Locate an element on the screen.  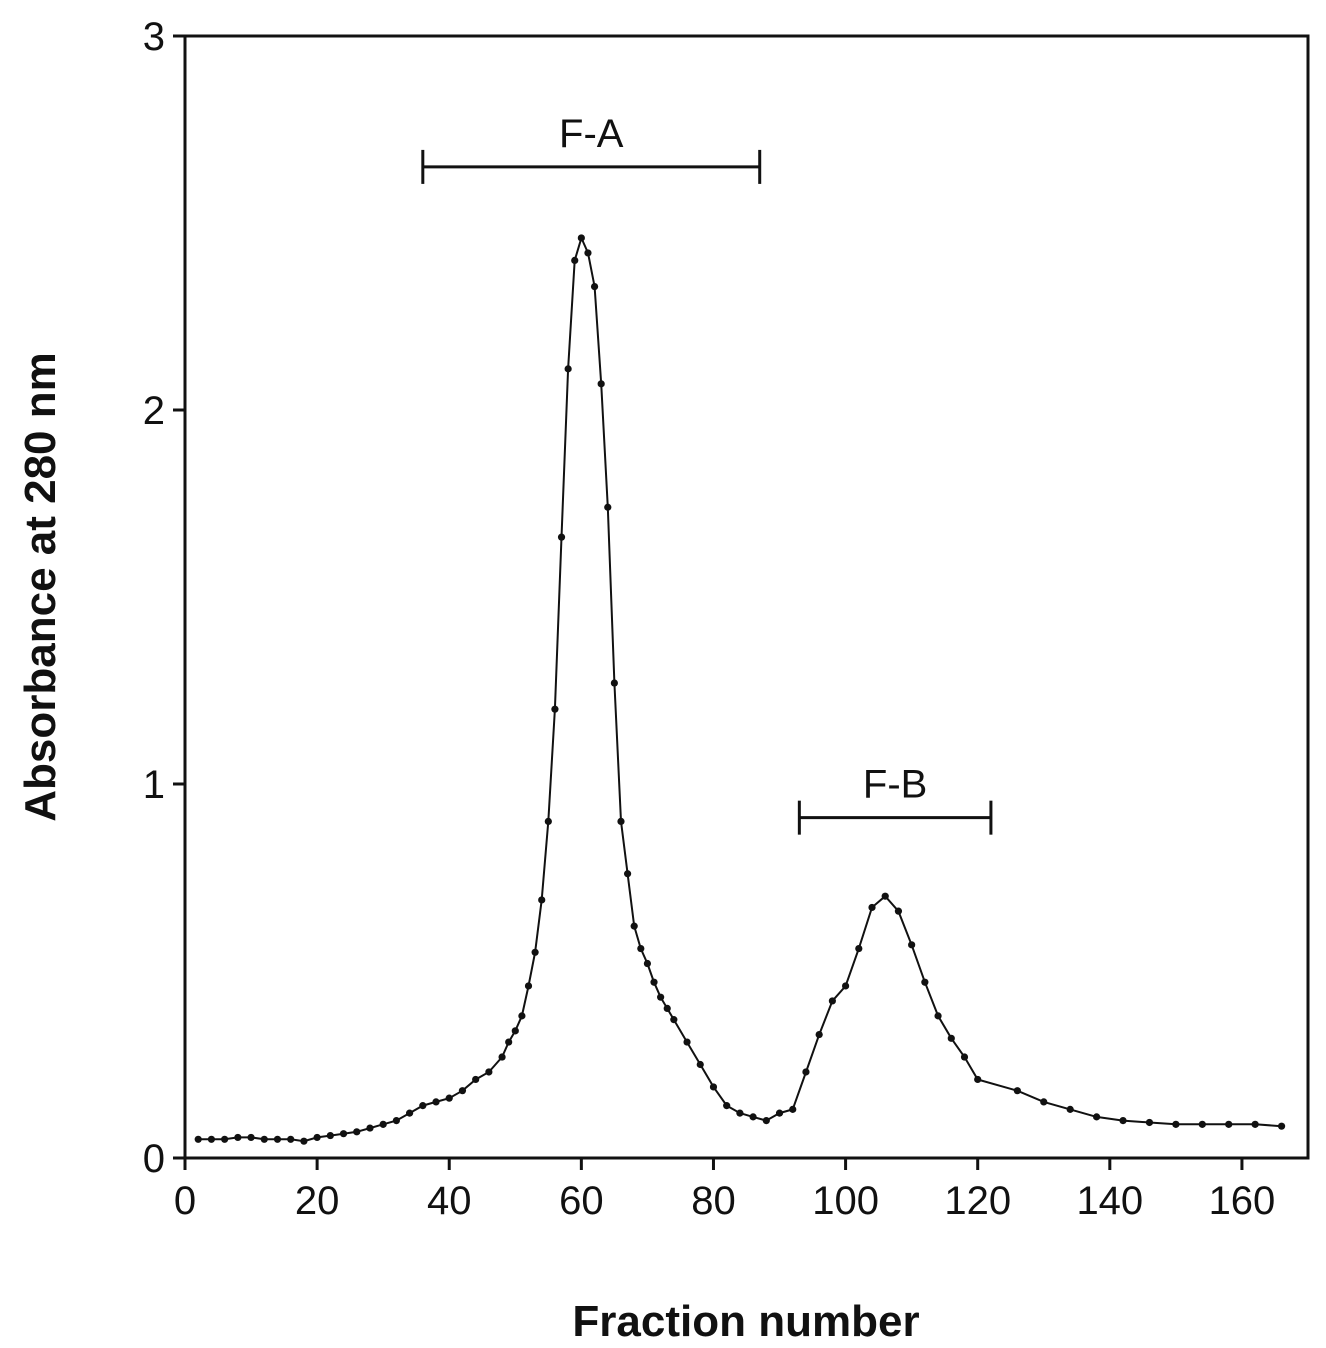
x-tick-label: 80 is located at coordinates (713, 1201).